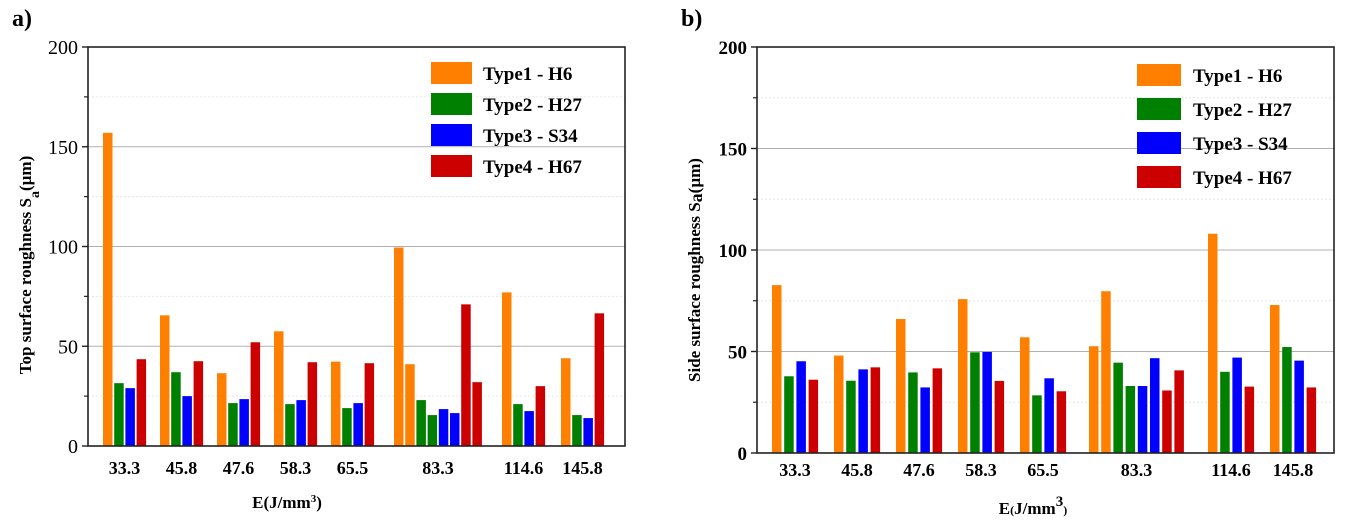 The image size is (1355, 524). Describe the element at coordinates (532, 105) in the screenshot. I see `legend-label: Type2 - H27` at that location.